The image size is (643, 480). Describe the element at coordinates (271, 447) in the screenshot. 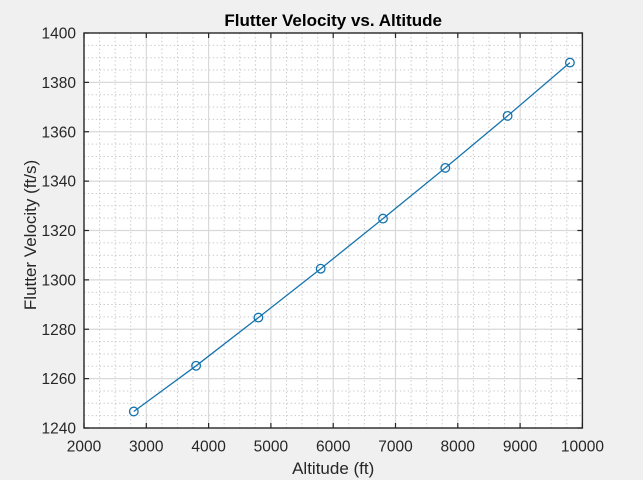

I see `svg-text: 5000` at that location.